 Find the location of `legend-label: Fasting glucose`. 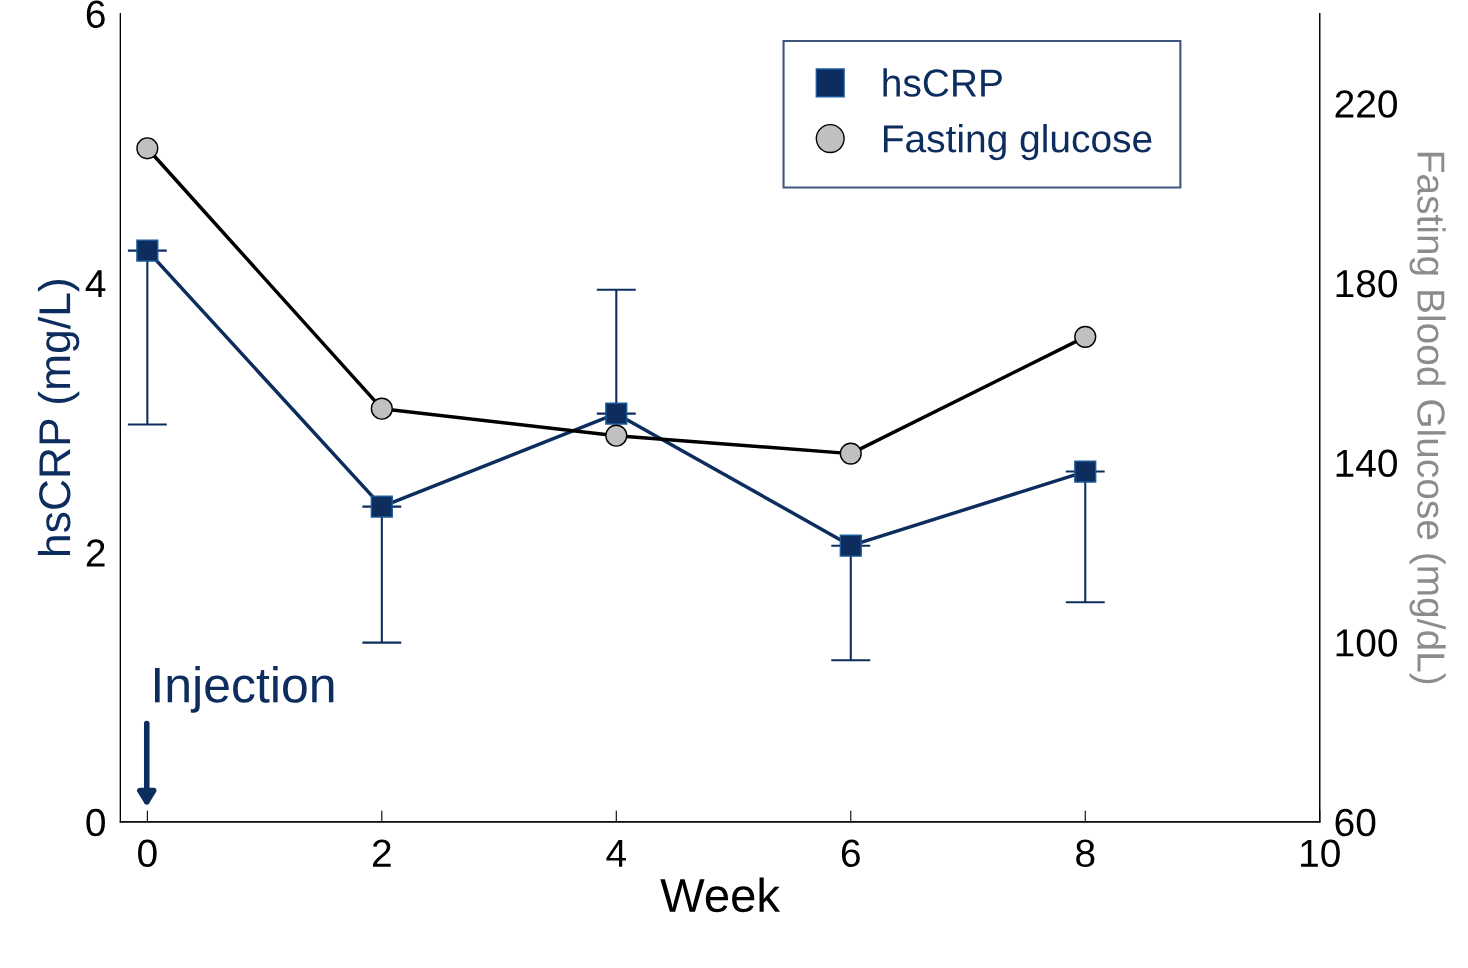

legend-label: Fasting glucose is located at coordinates (1017, 142).